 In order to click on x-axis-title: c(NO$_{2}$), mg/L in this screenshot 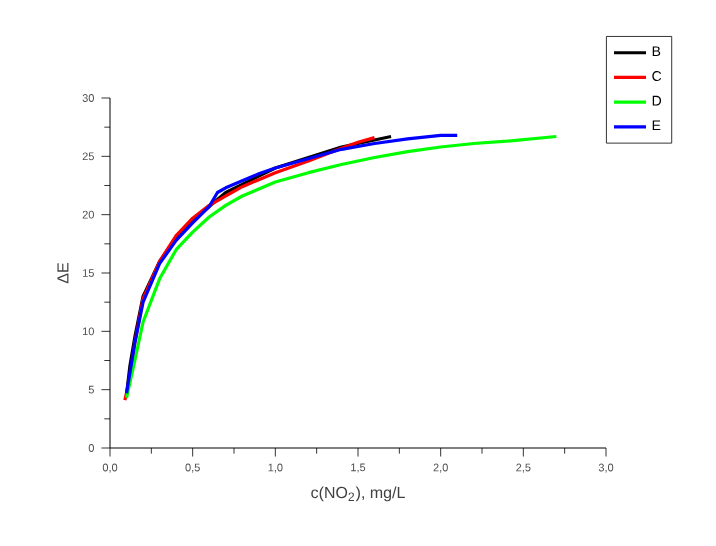, I will do `click(358, 494)`.